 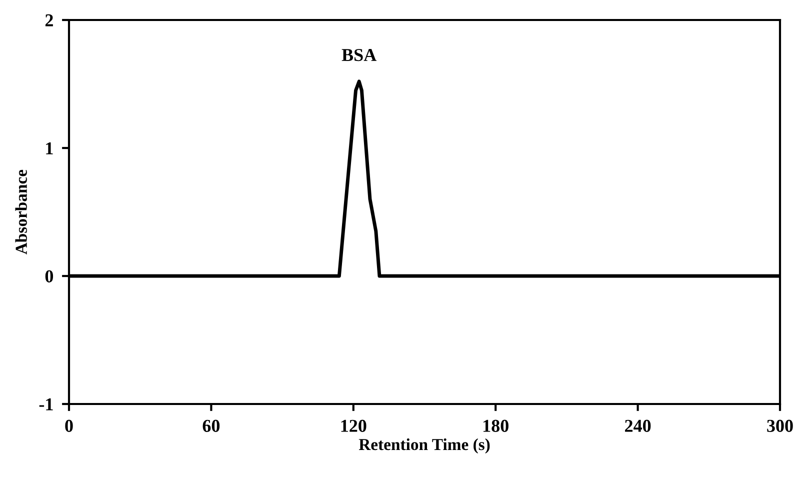 What do you see at coordinates (49, 276) in the screenshot?
I see `y-tick-label: 0` at bounding box center [49, 276].